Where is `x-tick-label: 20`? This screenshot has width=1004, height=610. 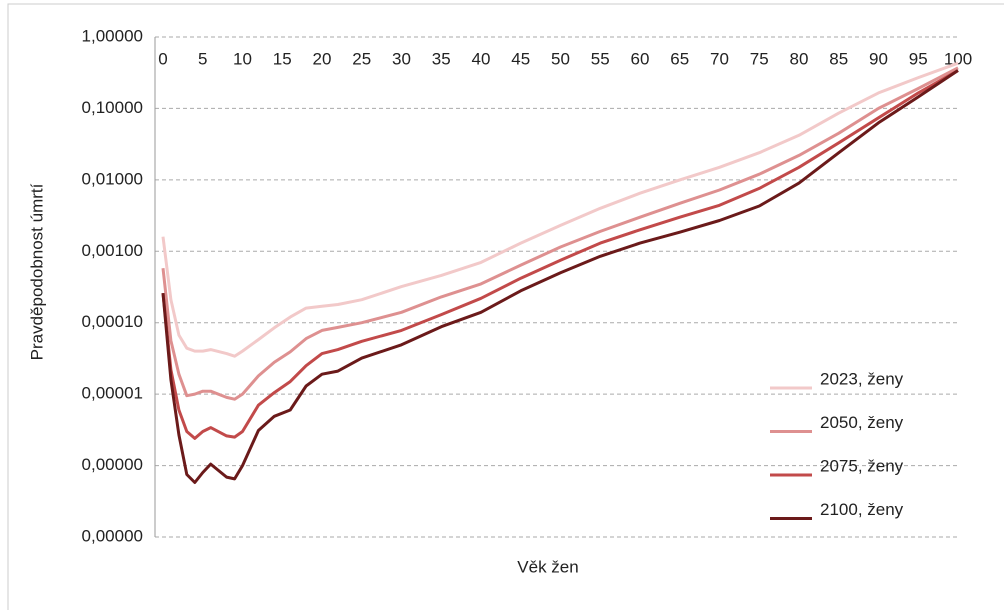 x-tick-label: 20 is located at coordinates (322, 58).